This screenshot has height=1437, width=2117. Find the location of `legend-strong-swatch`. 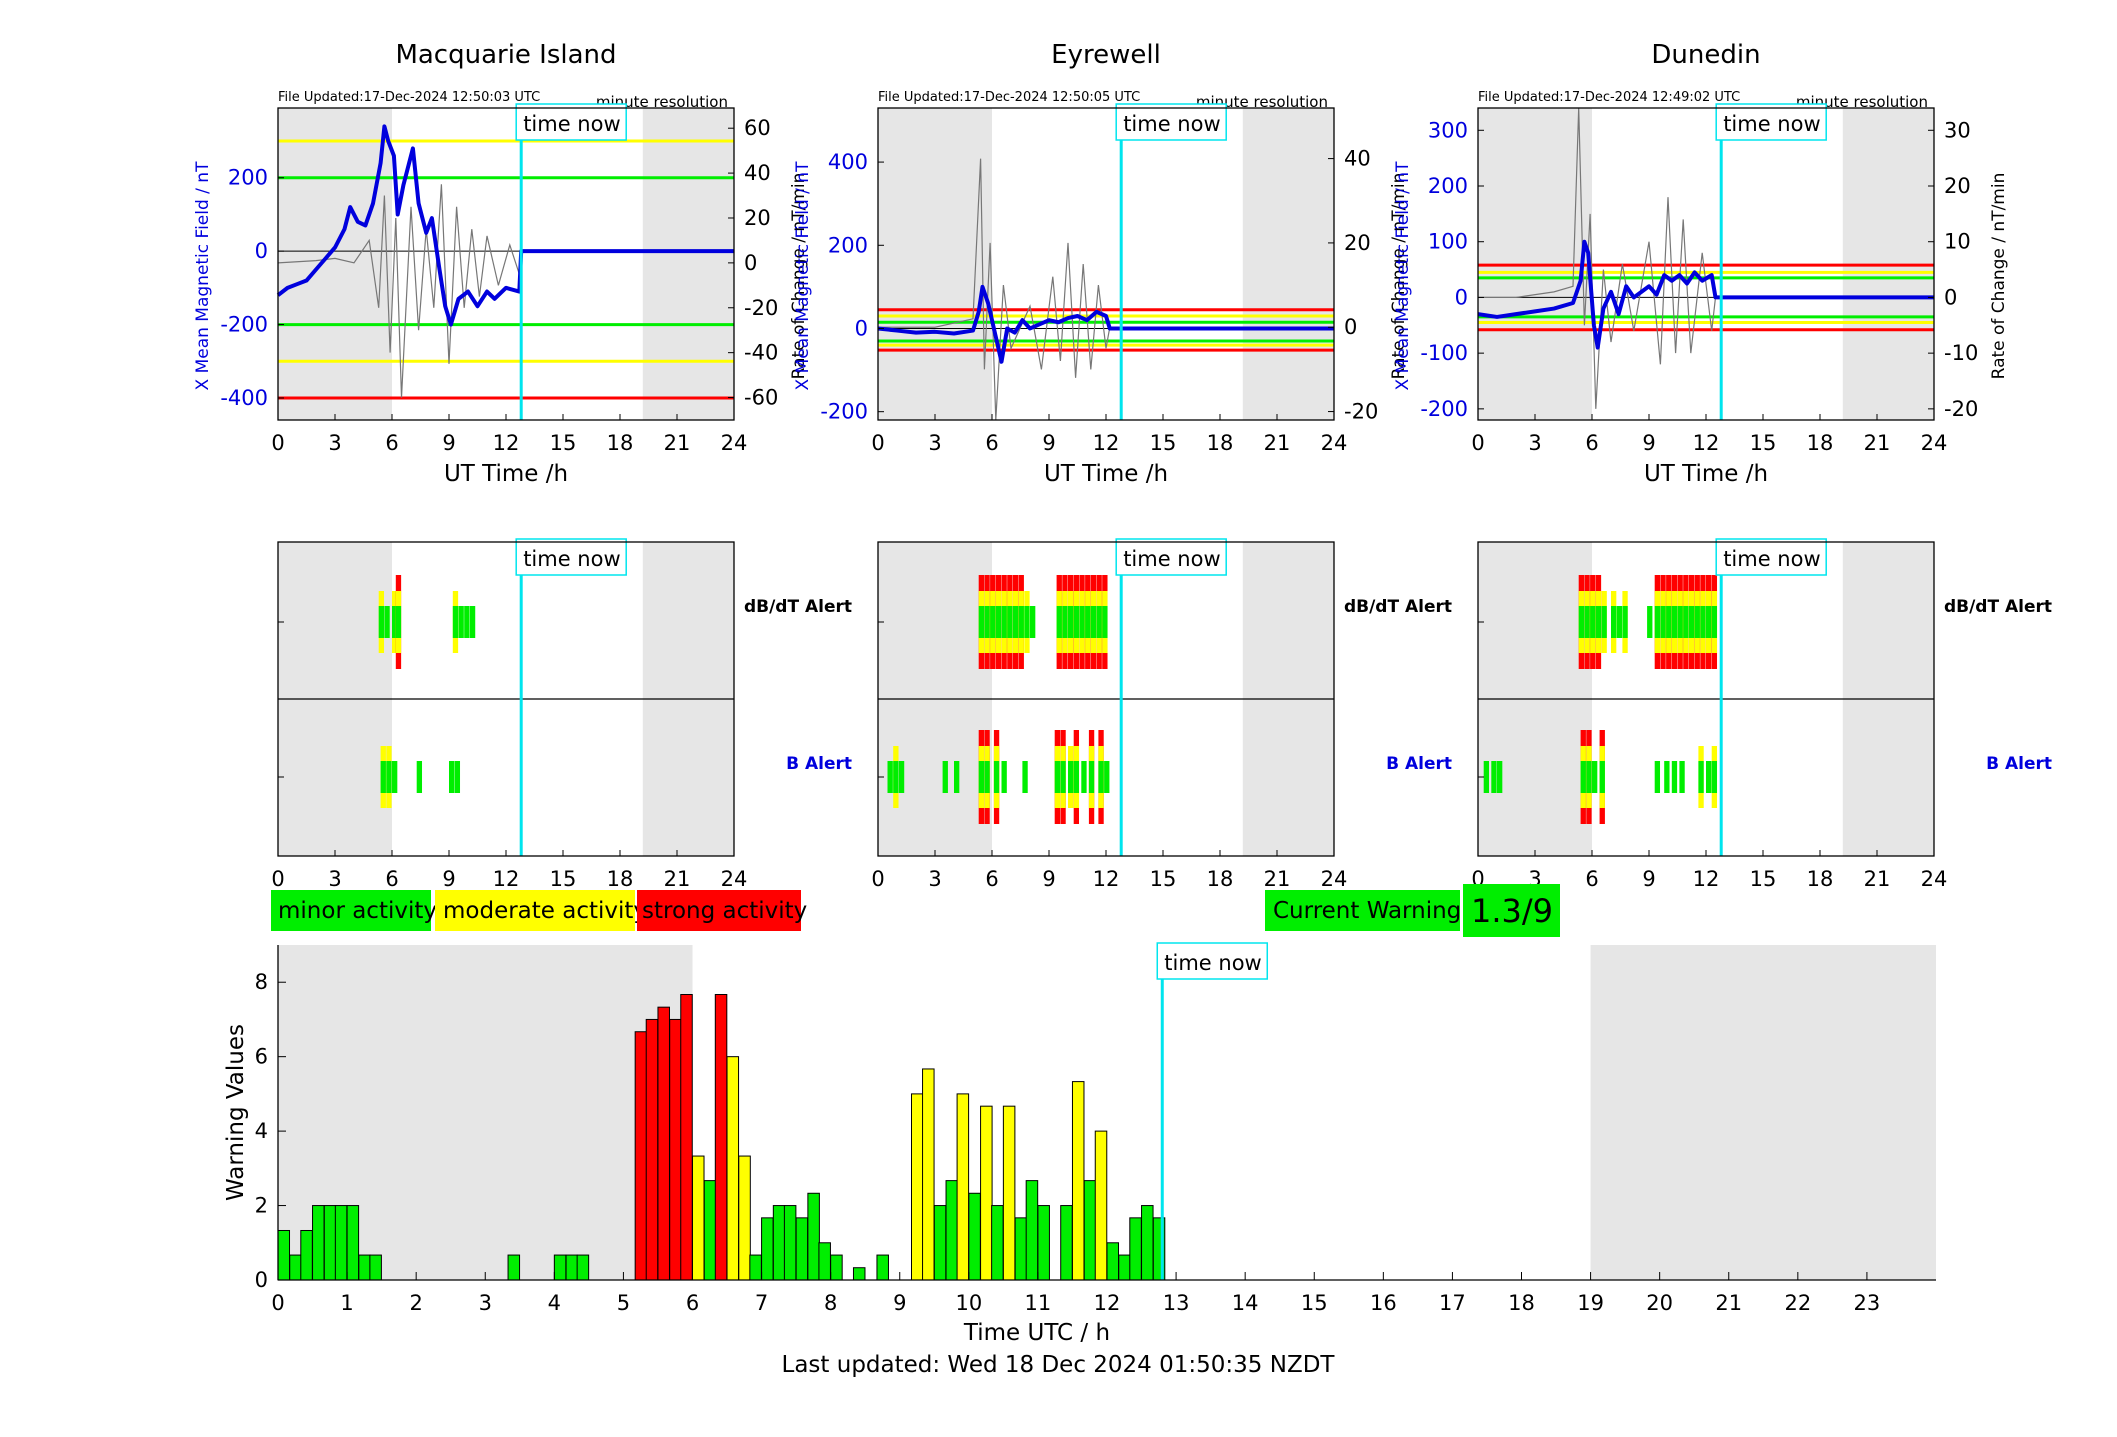

legend-strong-swatch is located at coordinates (719, 910).